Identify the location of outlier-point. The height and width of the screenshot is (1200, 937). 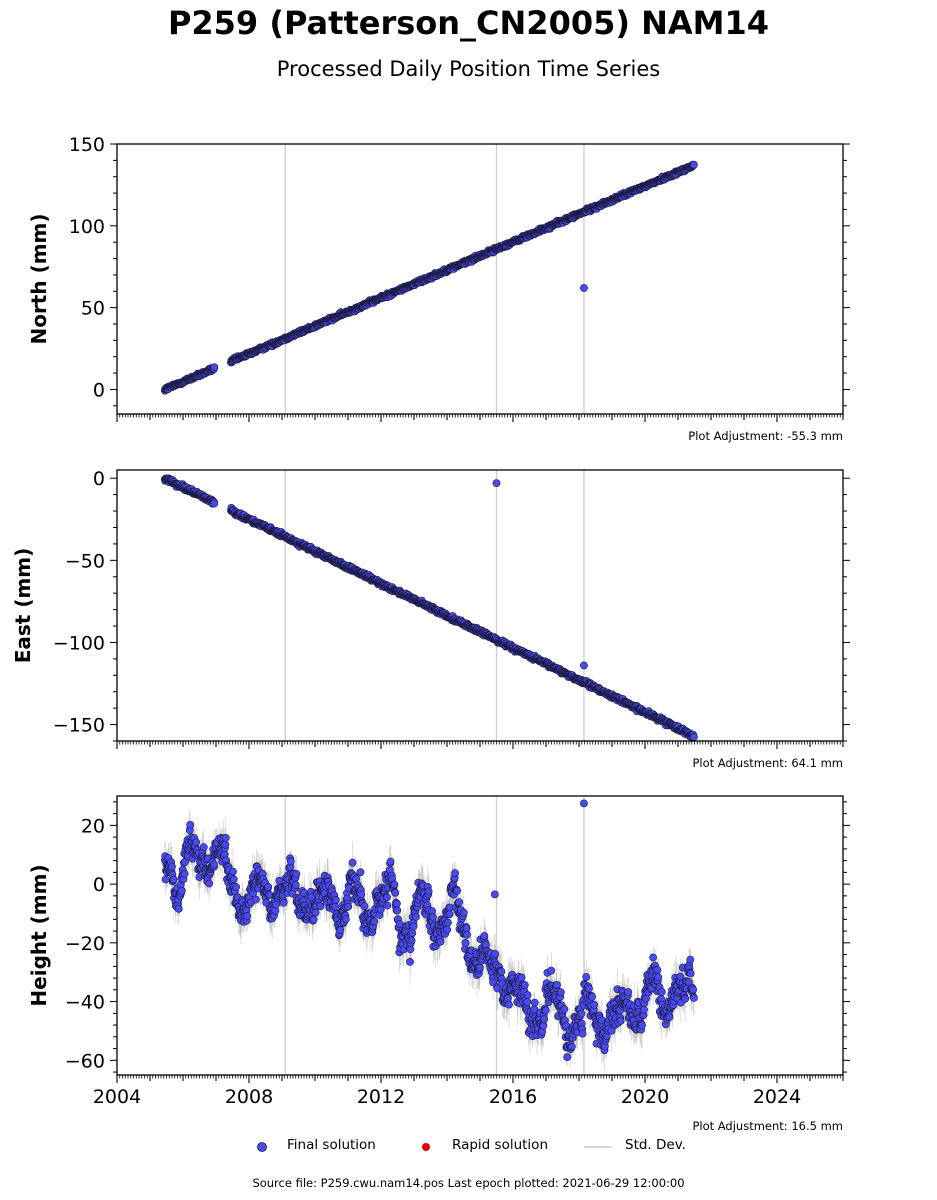
(584, 288).